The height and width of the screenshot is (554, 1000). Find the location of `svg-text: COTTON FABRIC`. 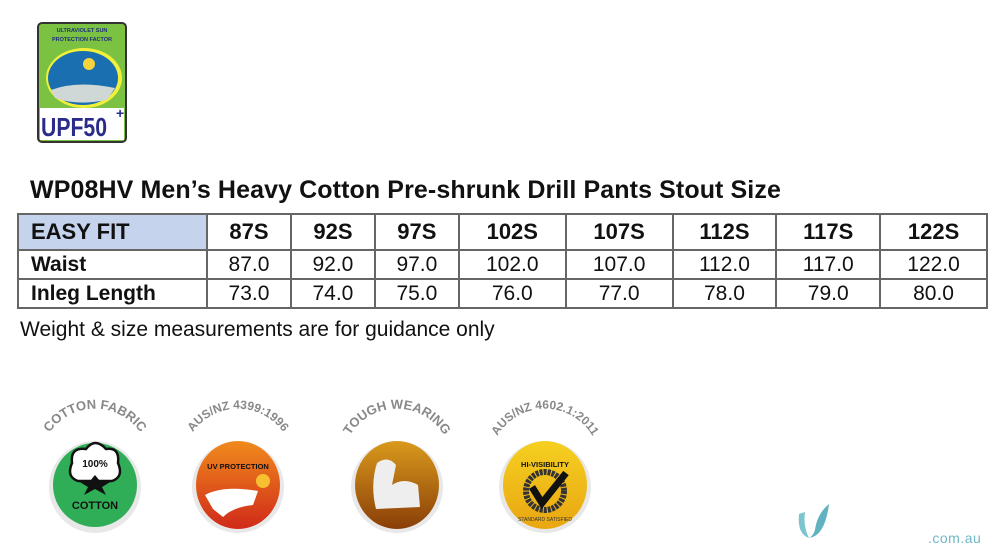

svg-text: COTTON FABRIC is located at coordinates (95, 416).